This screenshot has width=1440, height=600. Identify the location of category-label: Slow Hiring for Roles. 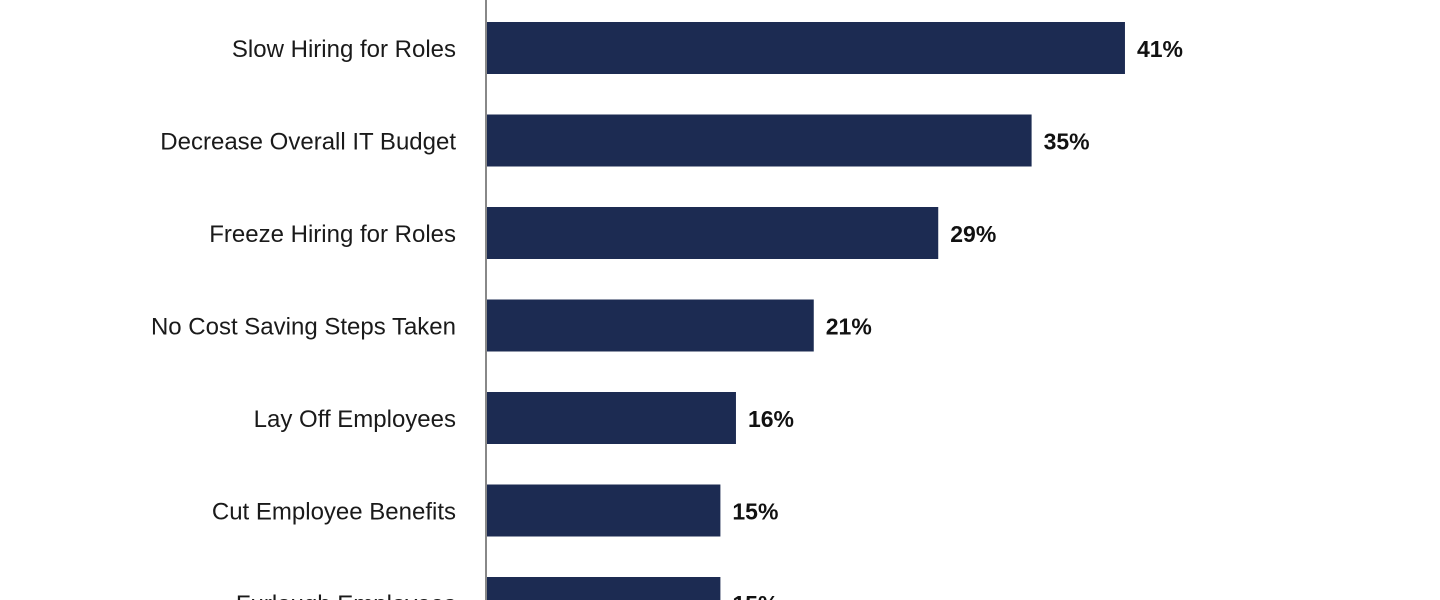
(344, 49).